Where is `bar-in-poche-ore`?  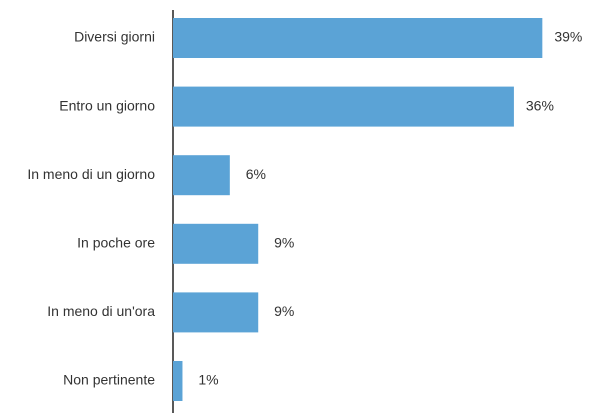 bar-in-poche-ore is located at coordinates (216, 243).